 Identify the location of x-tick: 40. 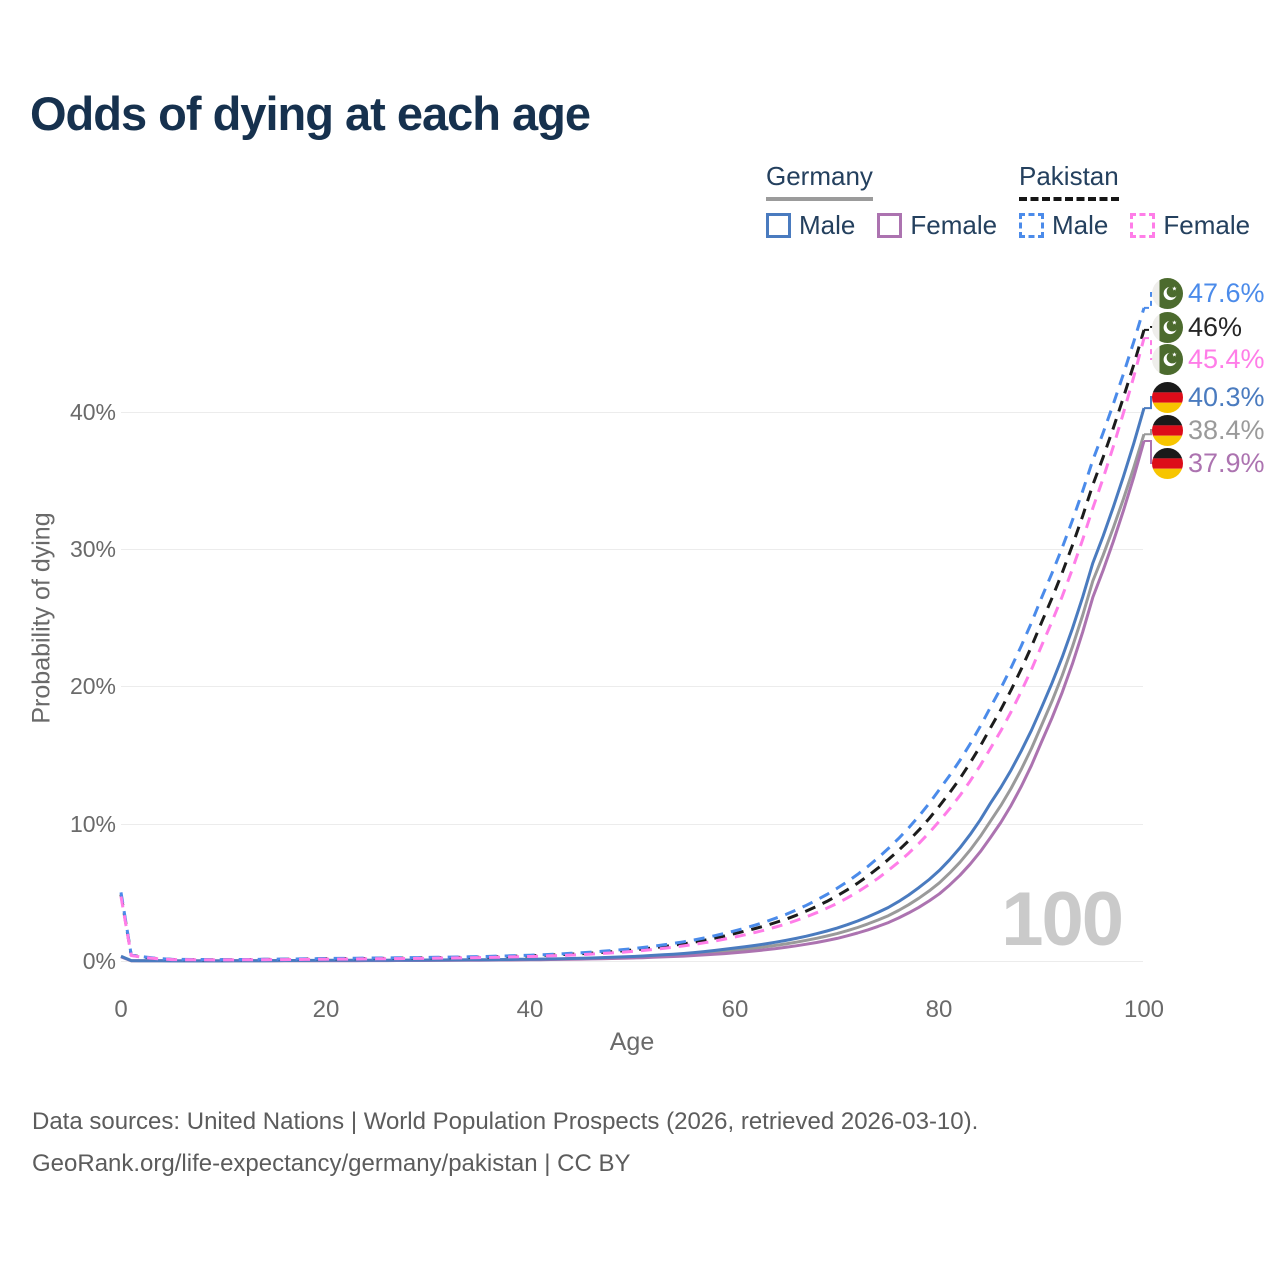
(530, 1009).